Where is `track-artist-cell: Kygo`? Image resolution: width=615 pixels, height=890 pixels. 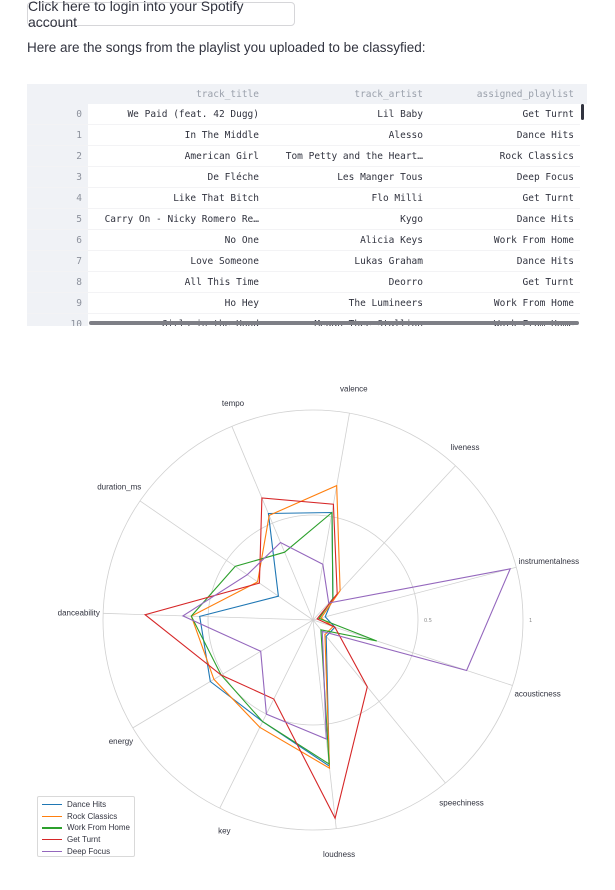 track-artist-cell: Kygo is located at coordinates (347, 219).